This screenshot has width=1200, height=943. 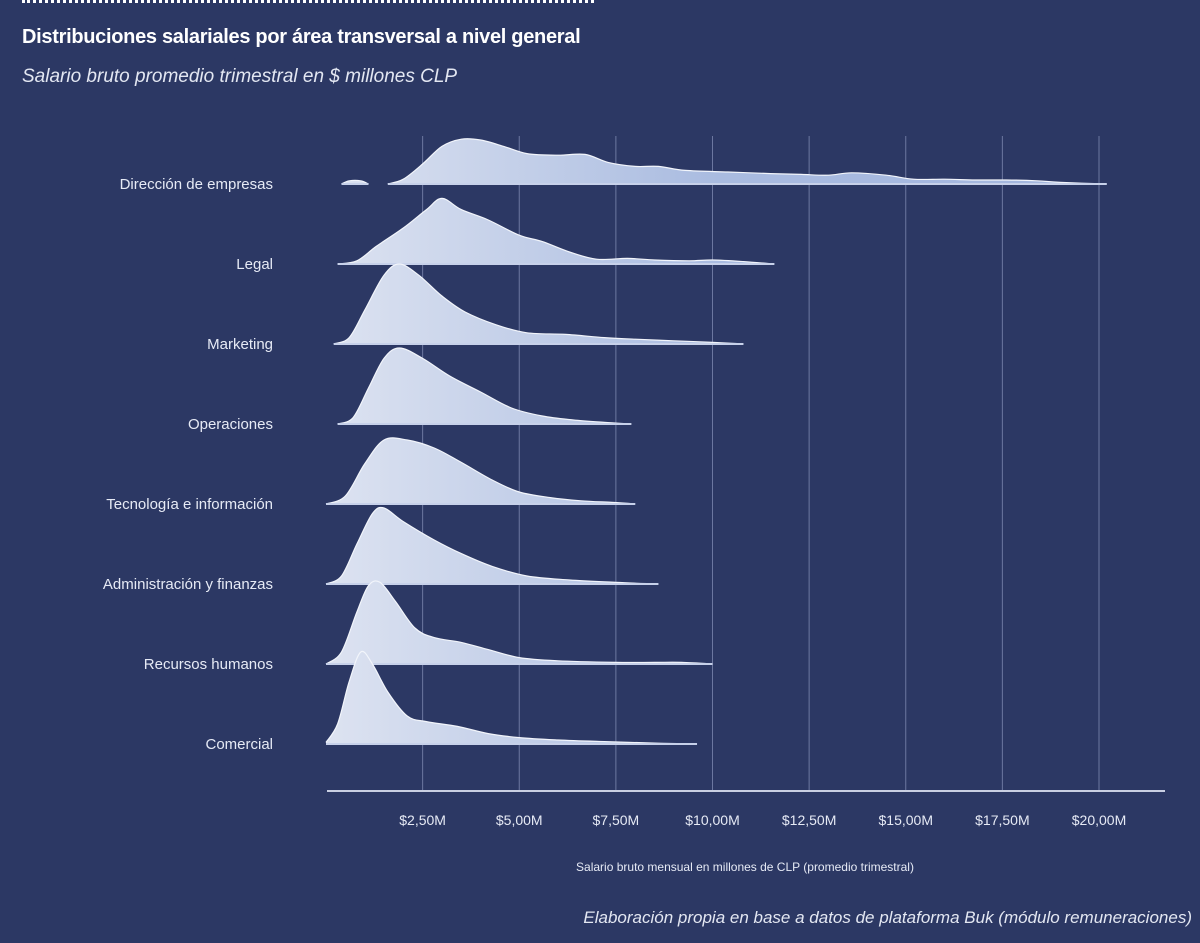 What do you see at coordinates (519, 820) in the screenshot?
I see `x-tick-label: $5,00M` at bounding box center [519, 820].